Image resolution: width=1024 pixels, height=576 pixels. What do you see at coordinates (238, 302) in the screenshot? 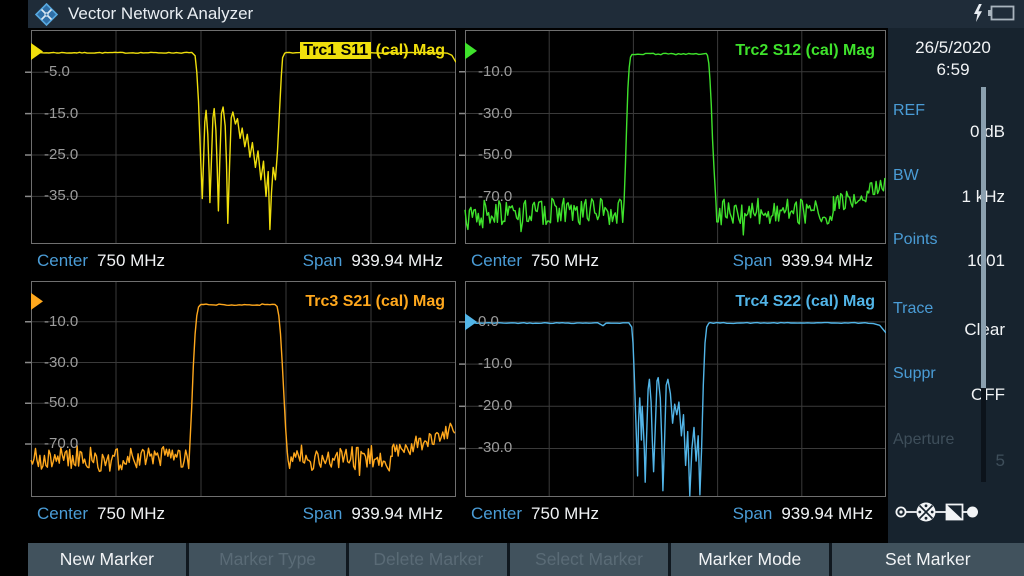
I see `trace-title-trc3-s21: Trc3 S21 (cal) Mag` at bounding box center [238, 302].